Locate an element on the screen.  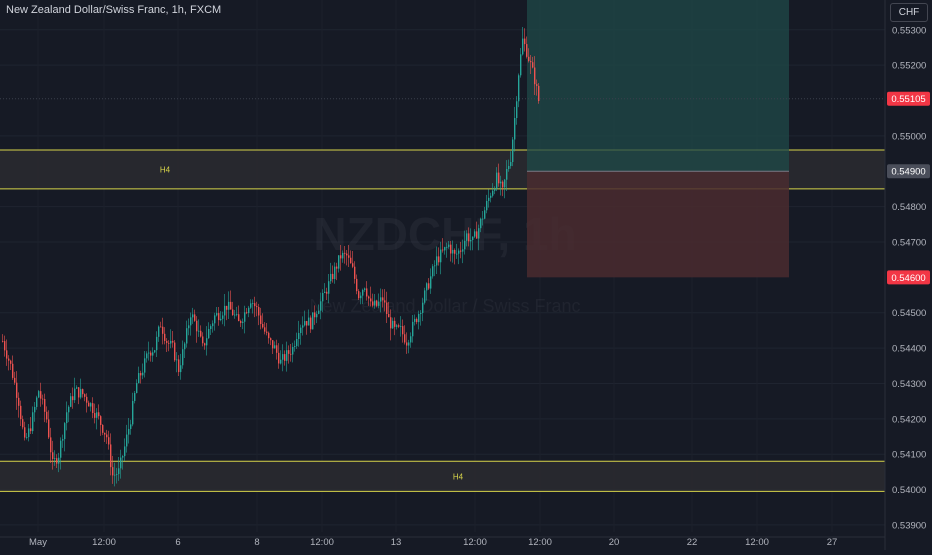
price-tick-label: 0.54200 is located at coordinates (909, 419).